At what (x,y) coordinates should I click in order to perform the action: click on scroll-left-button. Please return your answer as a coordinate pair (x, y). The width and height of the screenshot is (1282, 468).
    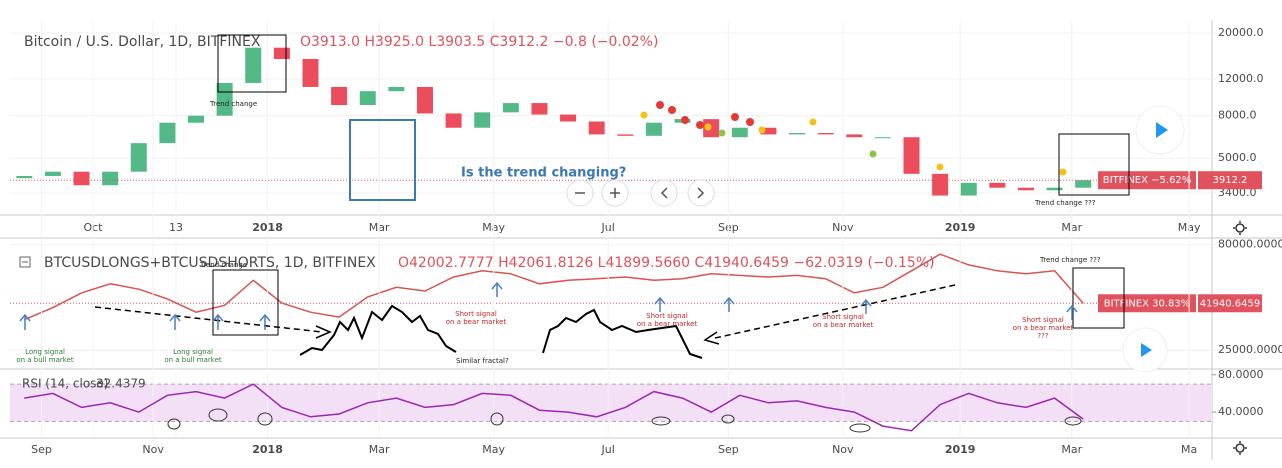
    Looking at the image, I should click on (664, 193).